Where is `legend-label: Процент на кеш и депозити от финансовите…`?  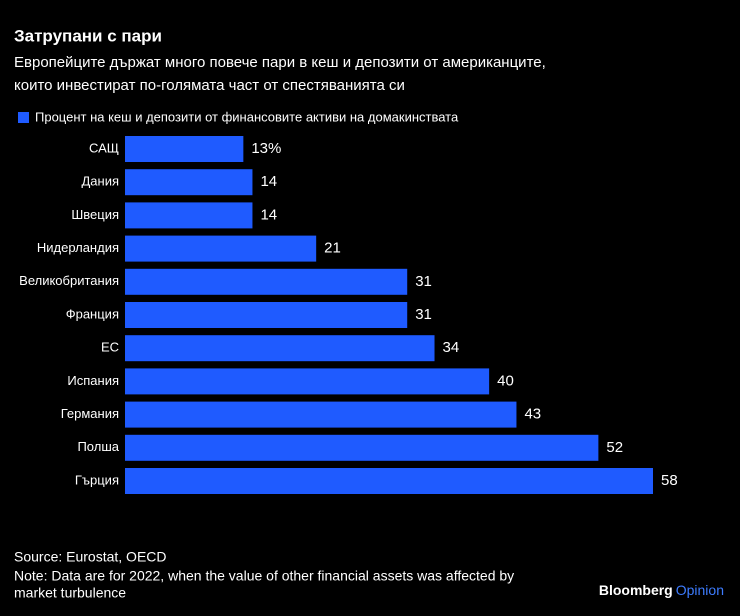 legend-label: Процент на кеш и депозити от финансовите… is located at coordinates (247, 116).